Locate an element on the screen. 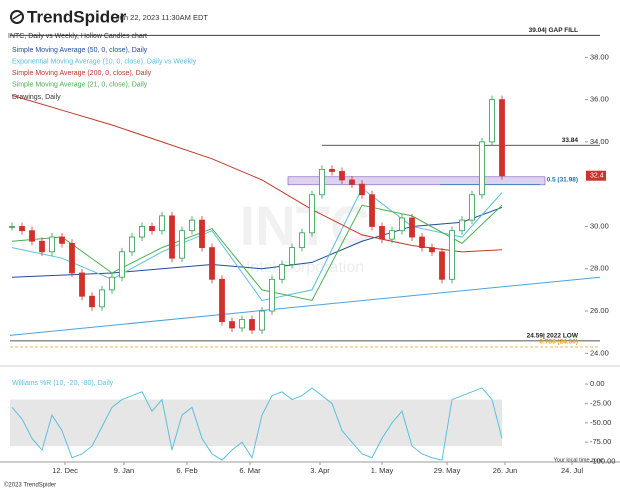 The height and width of the screenshot is (491, 620). williams-band is located at coordinates (256, 423).